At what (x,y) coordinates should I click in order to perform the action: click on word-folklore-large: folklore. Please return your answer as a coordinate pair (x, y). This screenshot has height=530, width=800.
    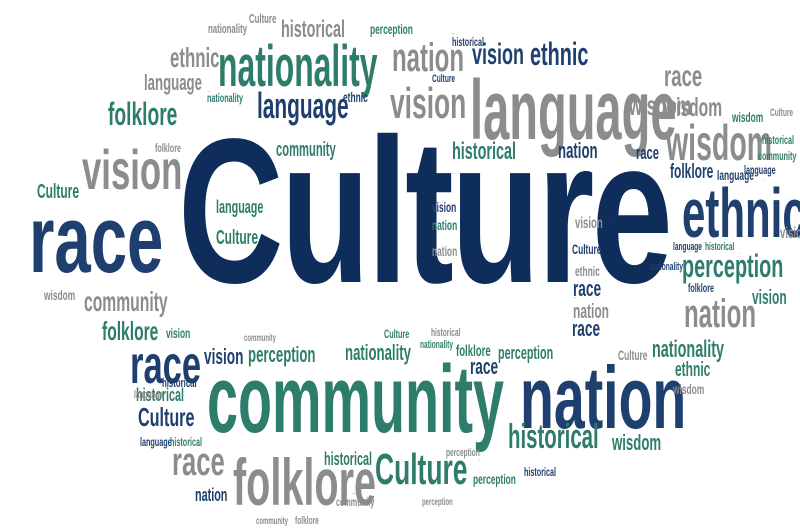
    Looking at the image, I should click on (305, 482).